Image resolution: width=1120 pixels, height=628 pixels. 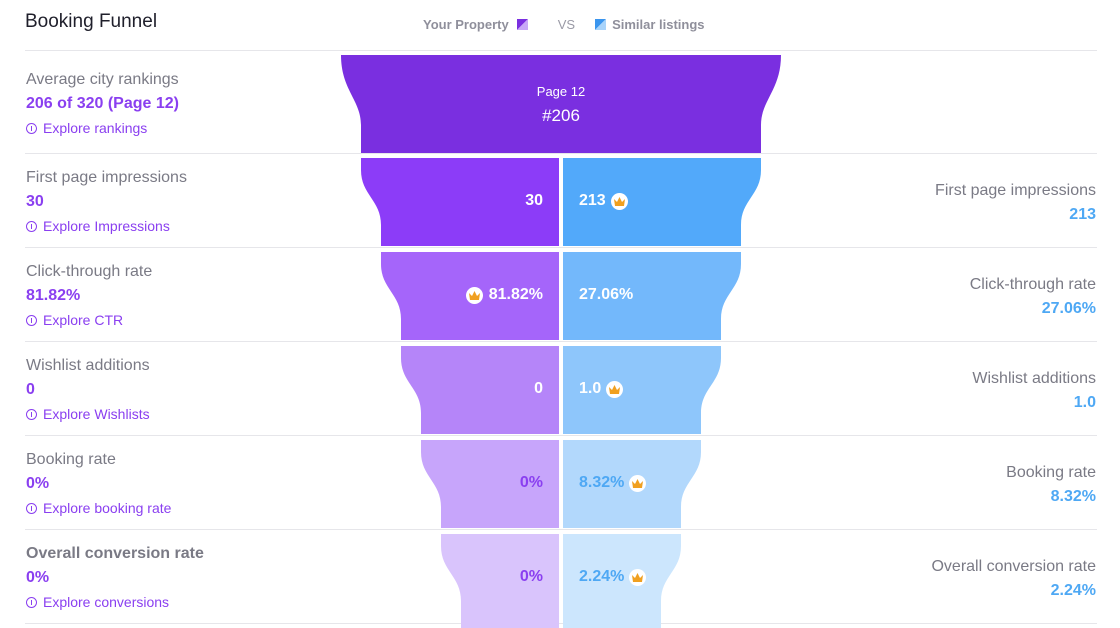 What do you see at coordinates (1073, 496) in the screenshot?
I see `similar-metric-value: 8.32%` at bounding box center [1073, 496].